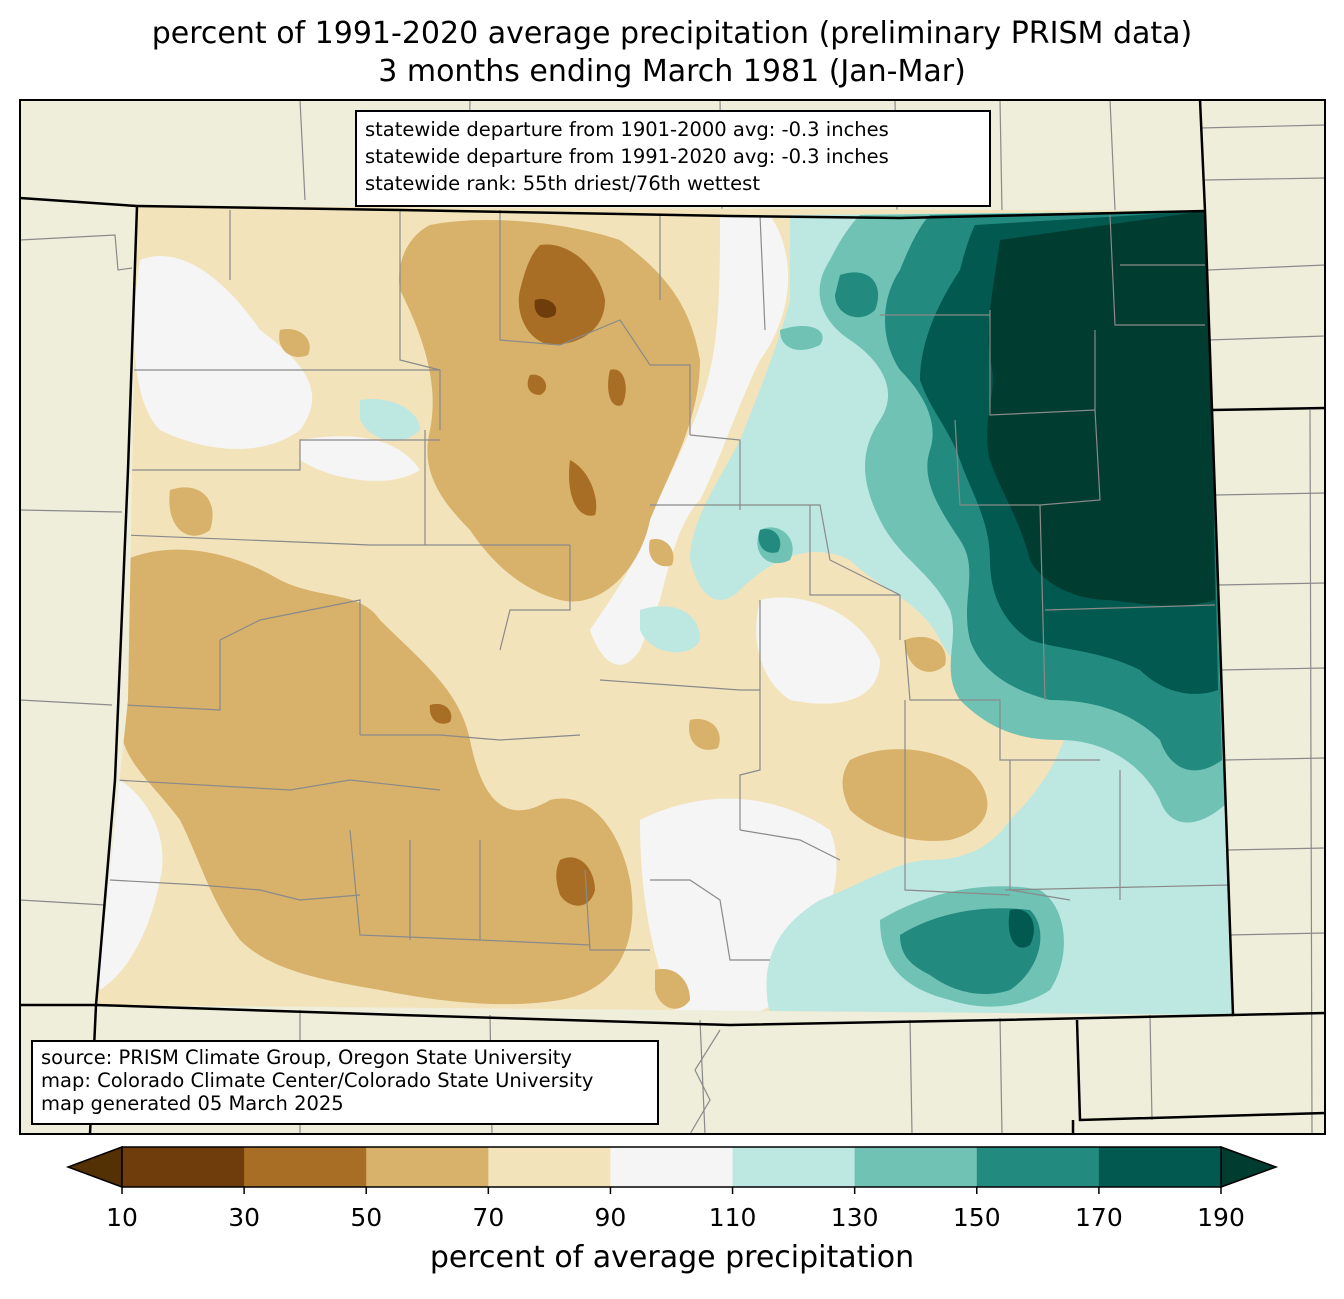 This screenshot has width=1344, height=1299. I want to click on colorbar, so click(672, 1169).